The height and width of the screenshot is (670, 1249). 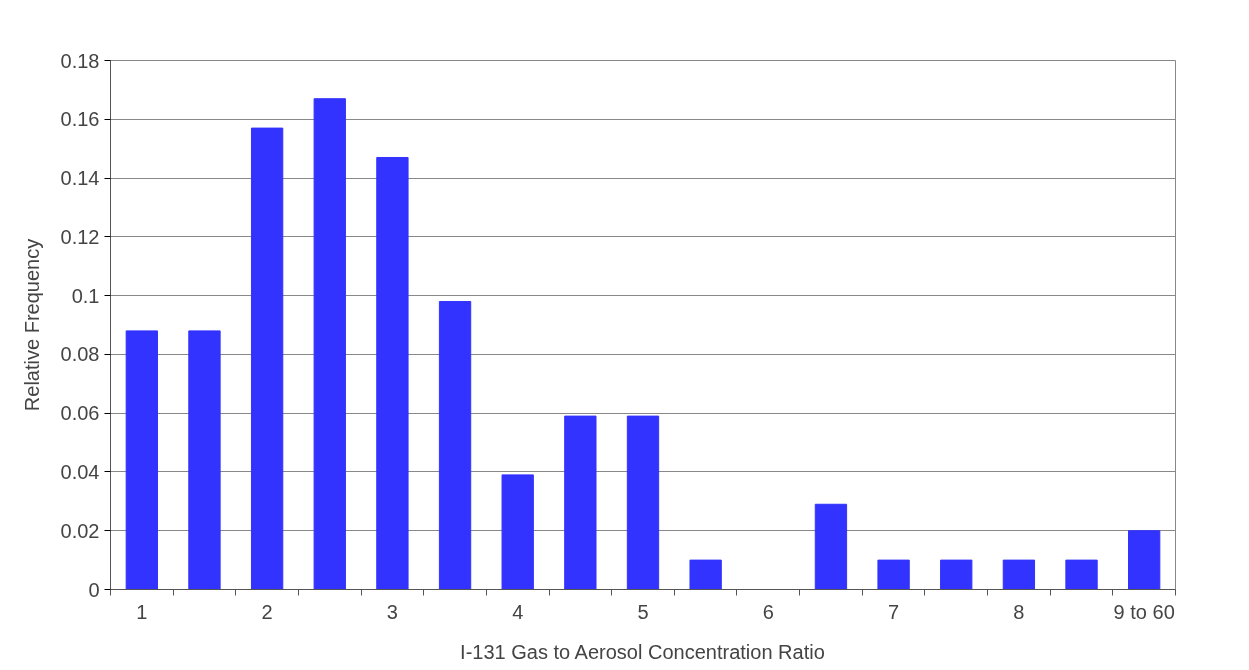 What do you see at coordinates (94, 589) in the screenshot?
I see `y-tick-label: 0` at bounding box center [94, 589].